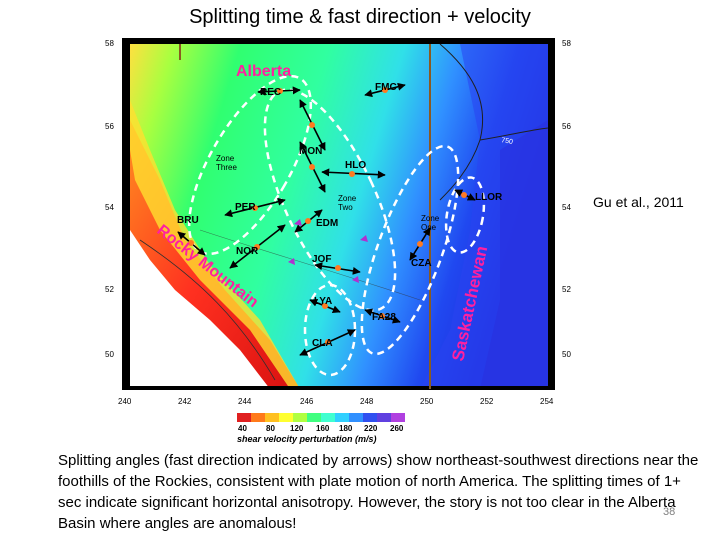 This screenshot has height=540, width=720. Describe the element at coordinates (321, 259) in the screenshot. I see `station-jof: JOF` at that location.